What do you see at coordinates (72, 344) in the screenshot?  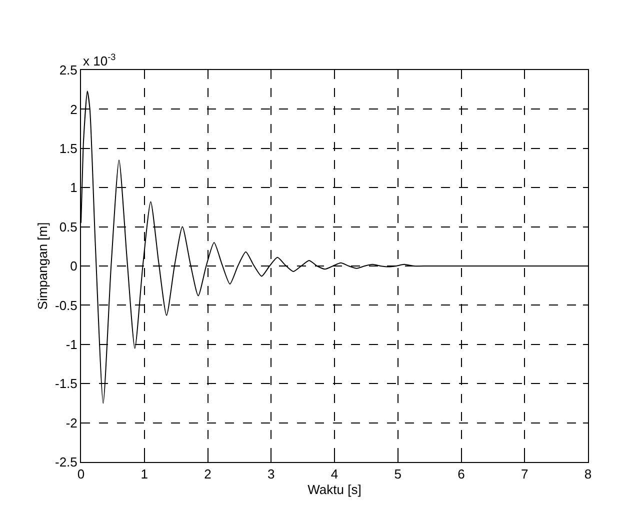 I see `y-tick-label: -1` at bounding box center [72, 344].